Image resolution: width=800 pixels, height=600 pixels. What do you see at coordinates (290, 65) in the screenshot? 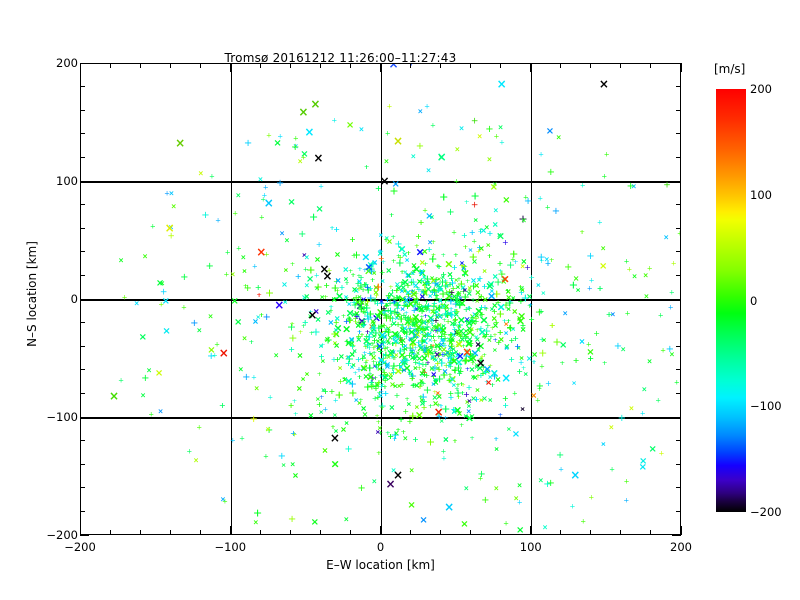
I see `x-axis-tick` at bounding box center [290, 65].